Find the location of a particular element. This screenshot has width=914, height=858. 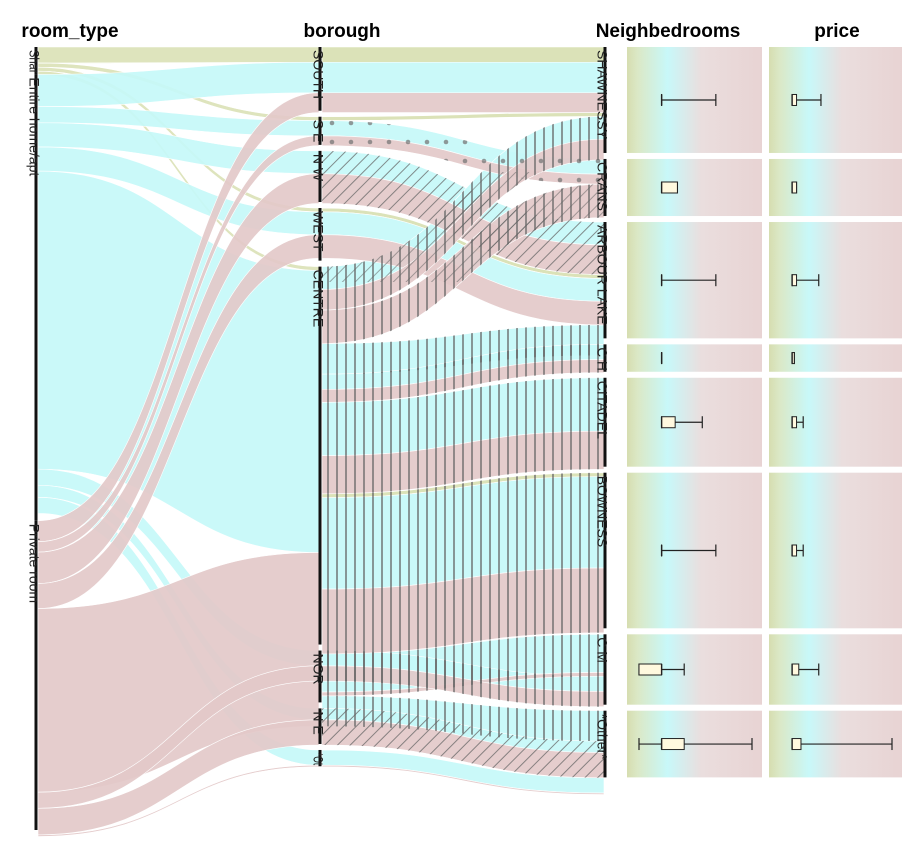

category-label: NOR is located at coordinates (319, 669).